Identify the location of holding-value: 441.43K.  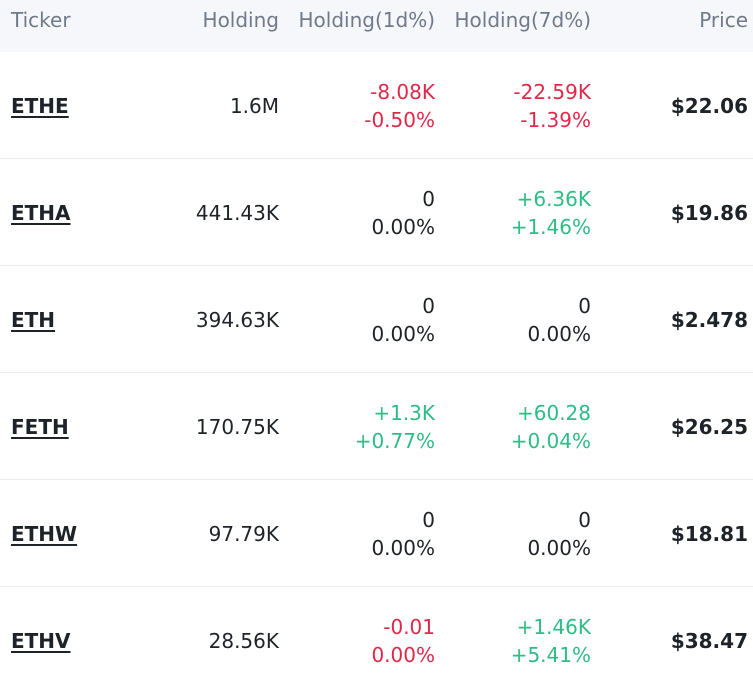
(237, 212).